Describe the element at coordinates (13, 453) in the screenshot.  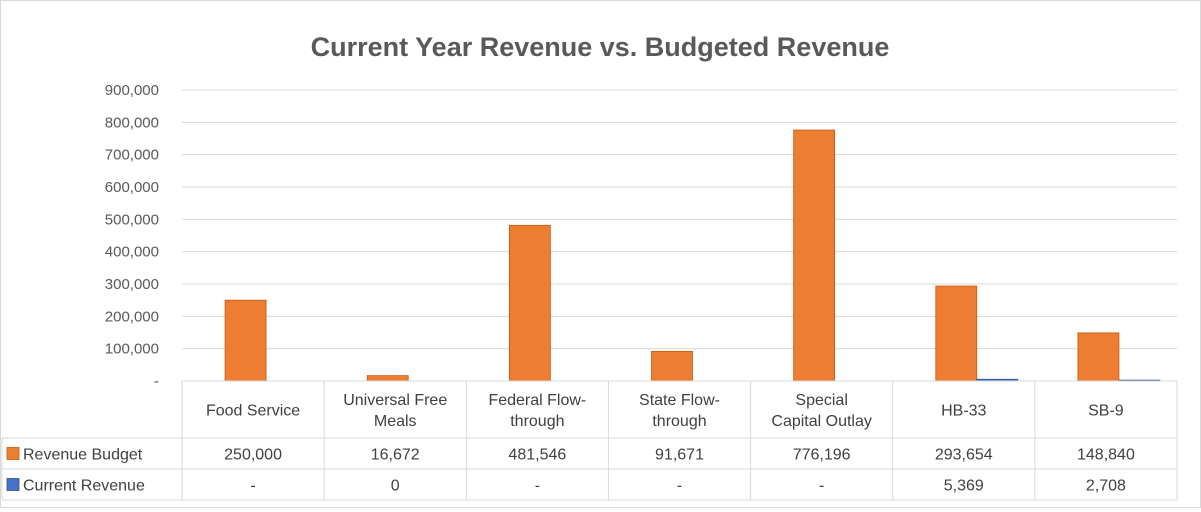
I see `legend-swatch-revenue-budget` at that location.